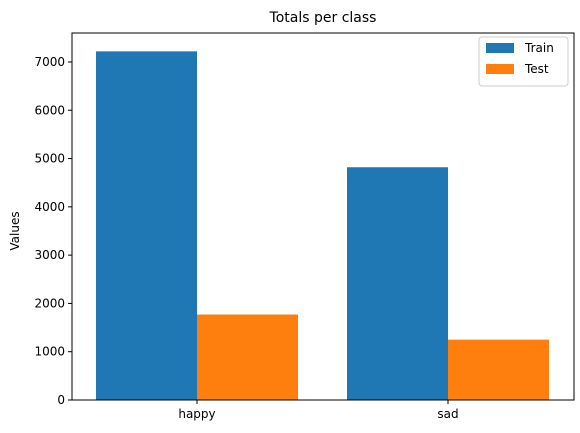 This screenshot has width=580, height=433. I want to click on y-tick-label: 2000, so click(49, 303).